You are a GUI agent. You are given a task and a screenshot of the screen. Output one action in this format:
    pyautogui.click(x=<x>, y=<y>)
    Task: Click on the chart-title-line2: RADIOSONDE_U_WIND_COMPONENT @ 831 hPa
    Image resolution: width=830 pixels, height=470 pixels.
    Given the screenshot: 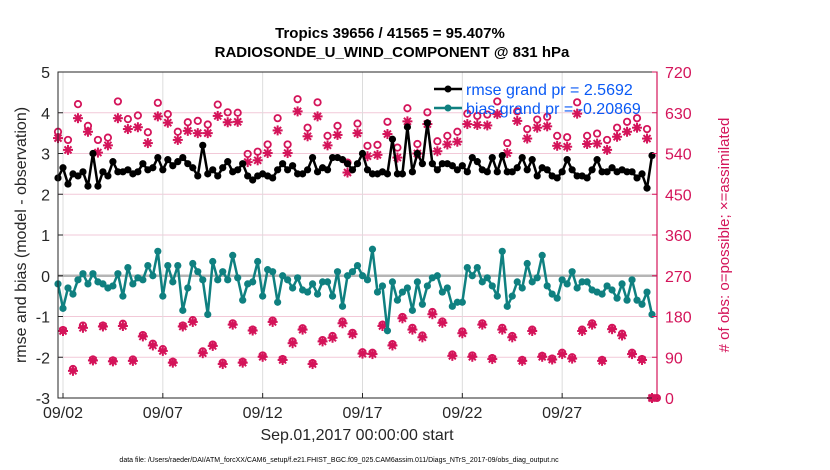 What is the action you would take?
    pyautogui.click(x=392, y=52)
    